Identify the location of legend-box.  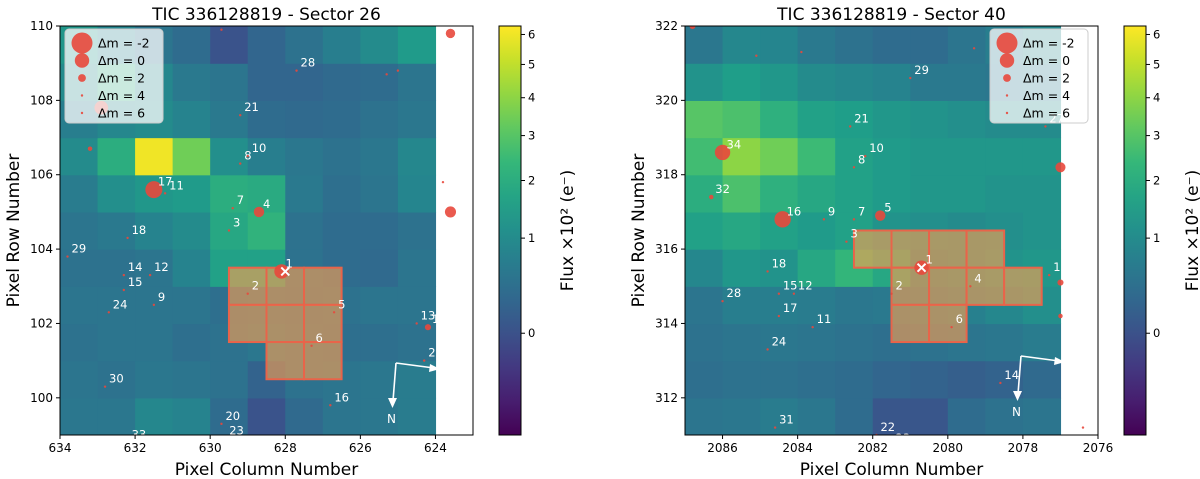
(114, 76).